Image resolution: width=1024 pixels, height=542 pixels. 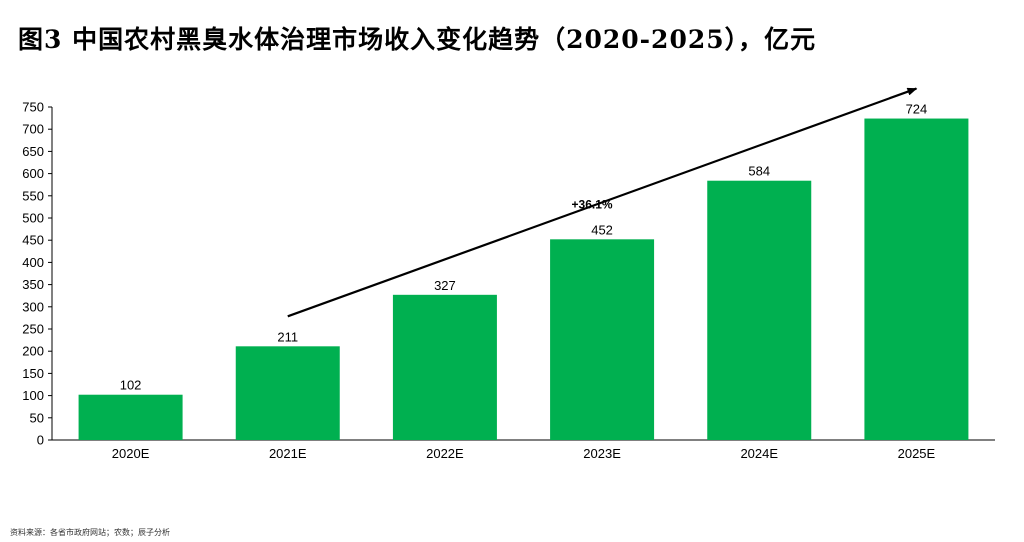 I want to click on y-tick-label: 100, so click(x=33, y=395).